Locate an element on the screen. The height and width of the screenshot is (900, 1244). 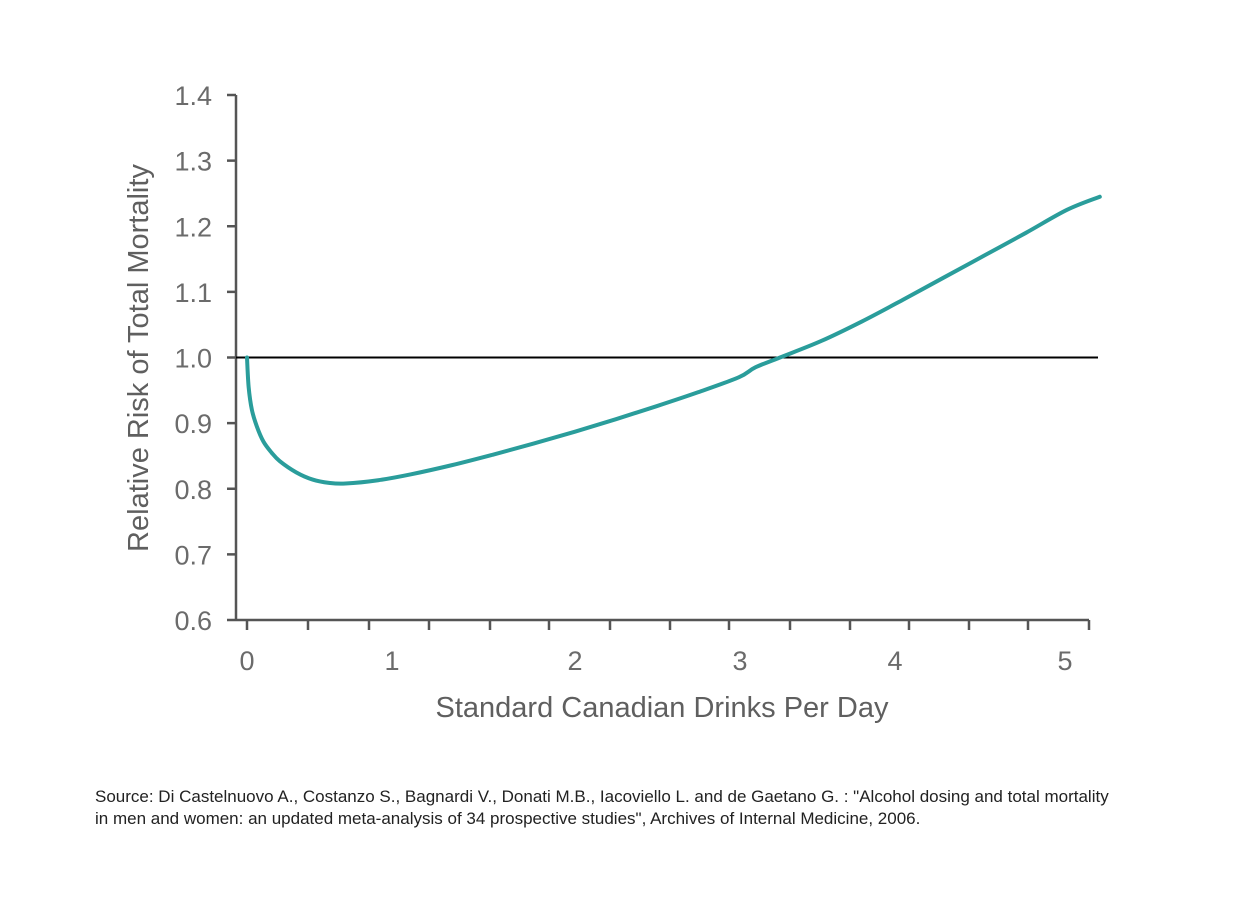
x-axis-ticks: 0 1 2 3 4 5 is located at coordinates (665, 648).